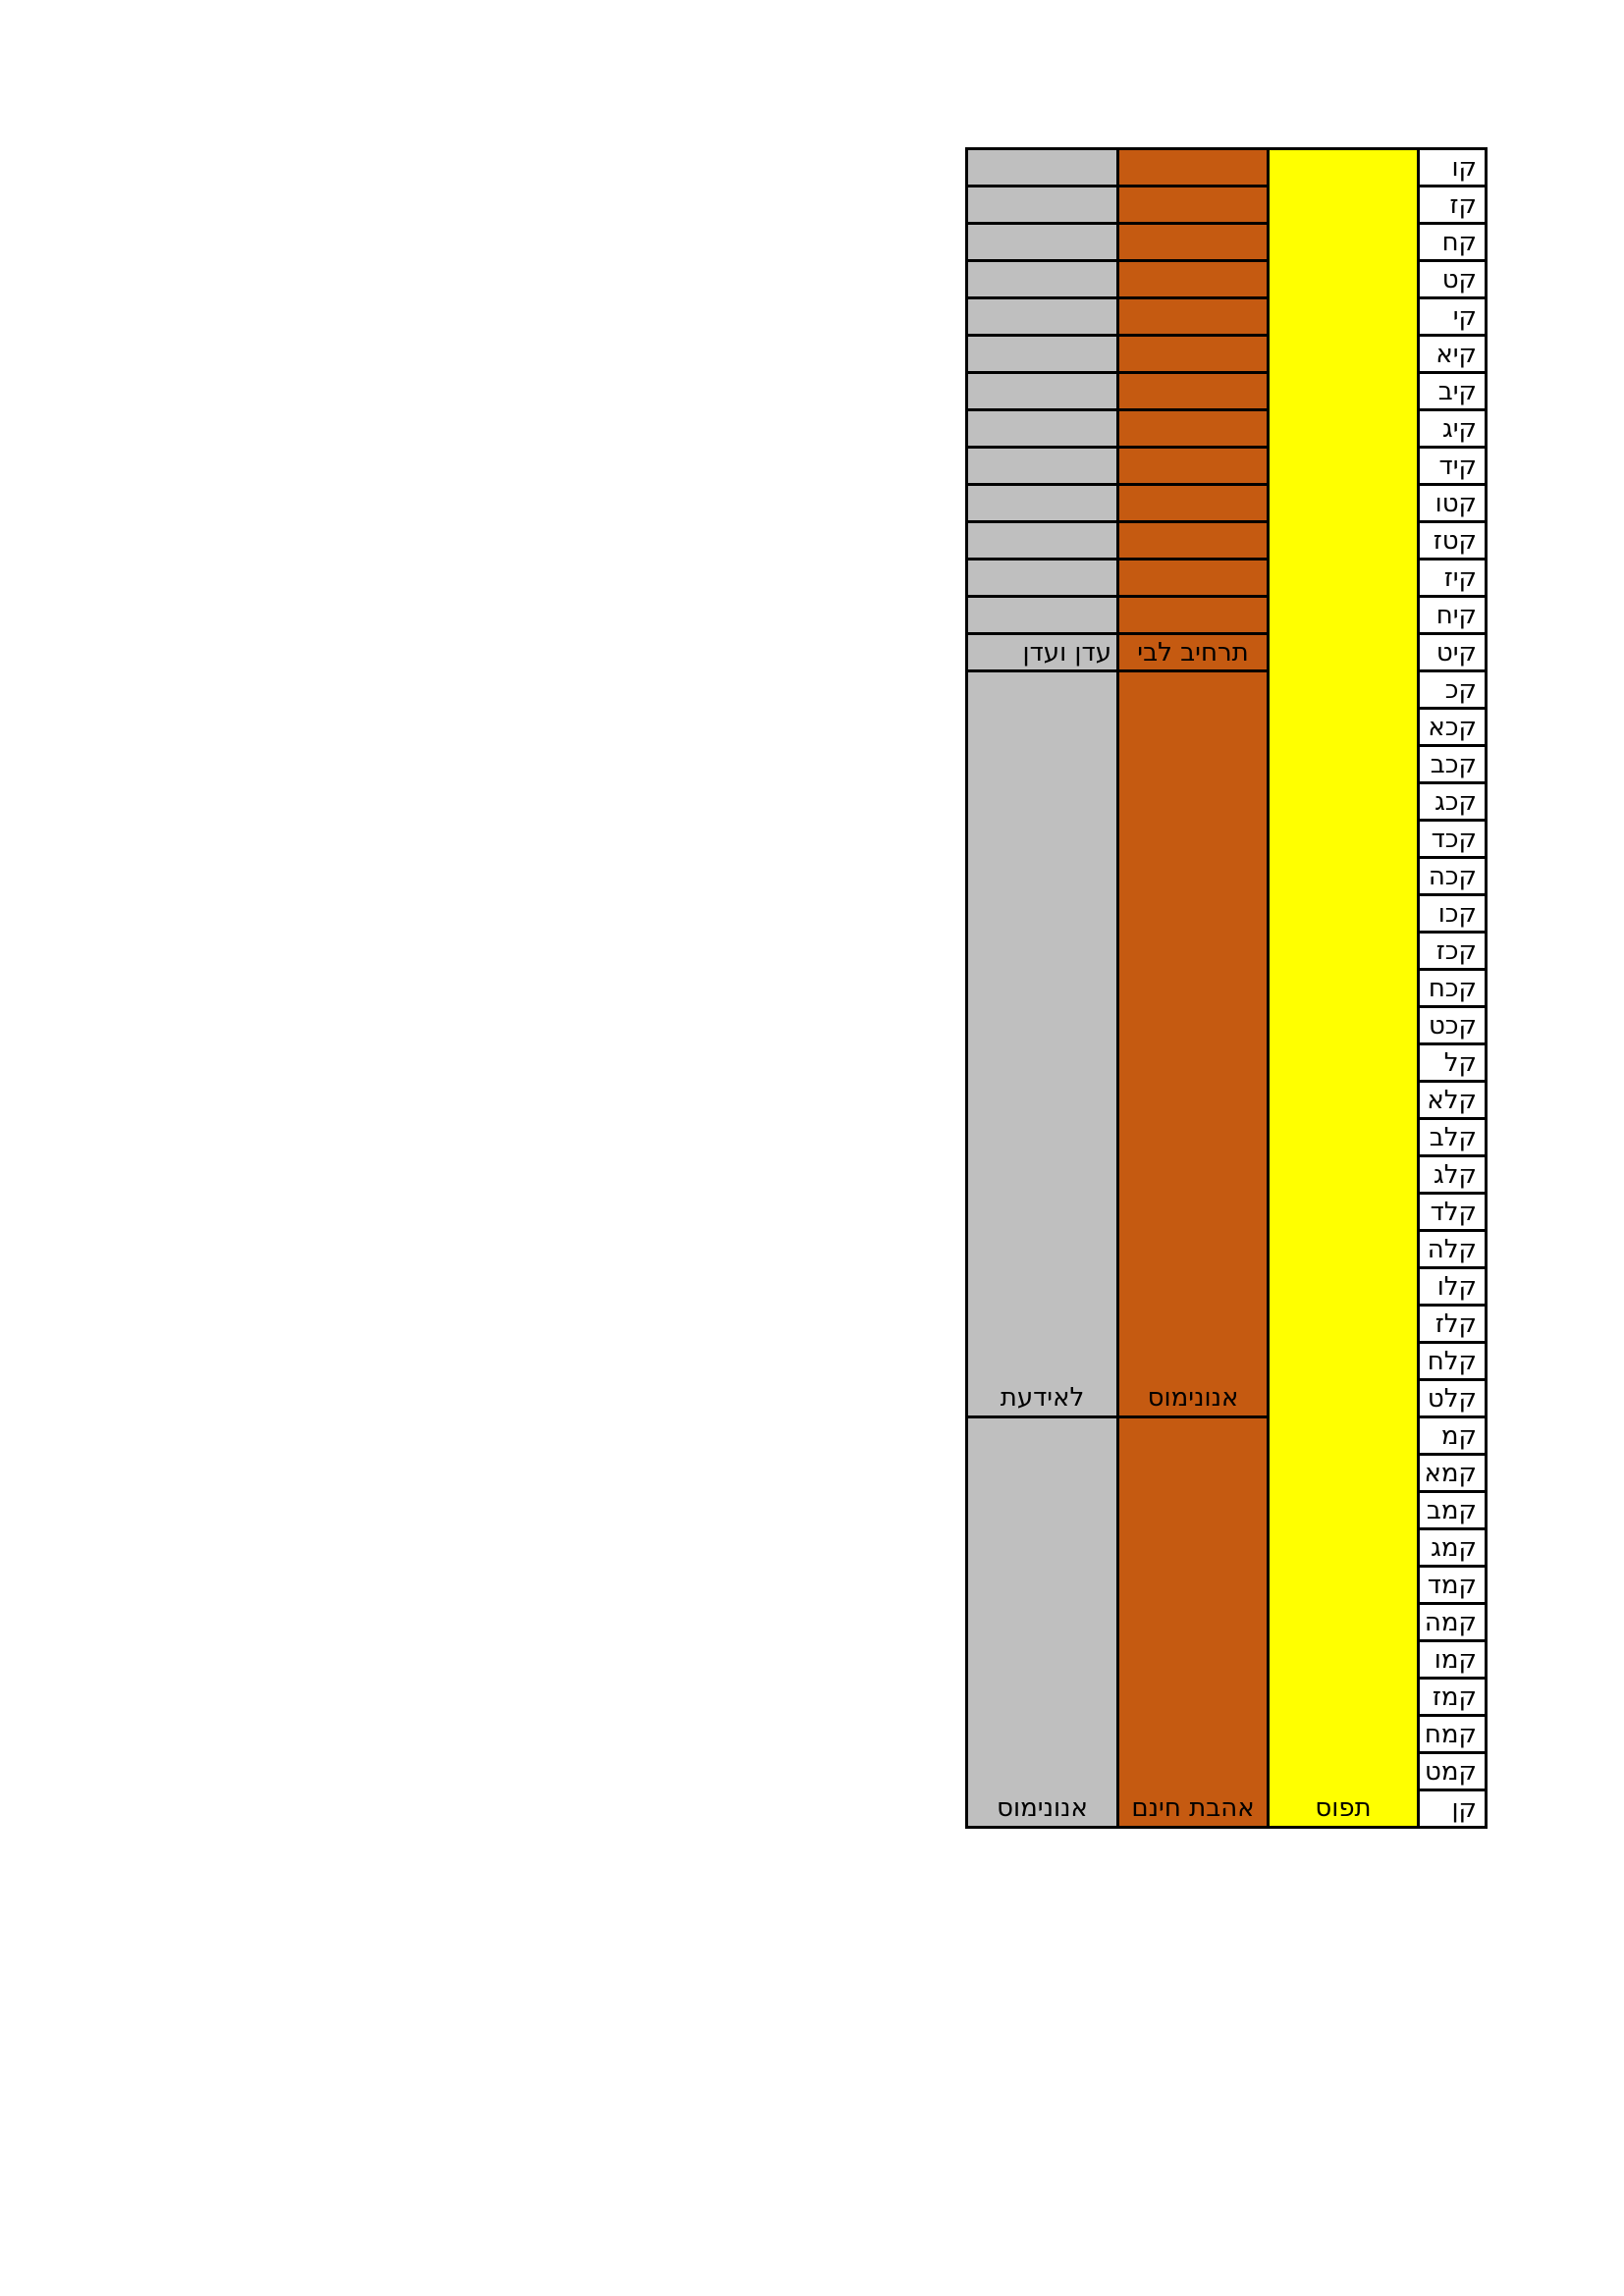  I want to click on cell-label: קכב, so click(1453, 764).